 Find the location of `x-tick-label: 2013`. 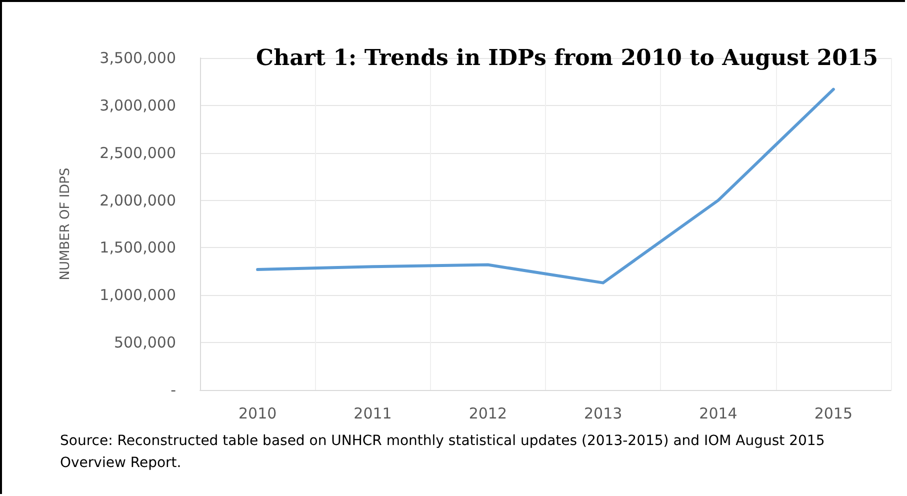

x-tick-label: 2013 is located at coordinates (603, 413).